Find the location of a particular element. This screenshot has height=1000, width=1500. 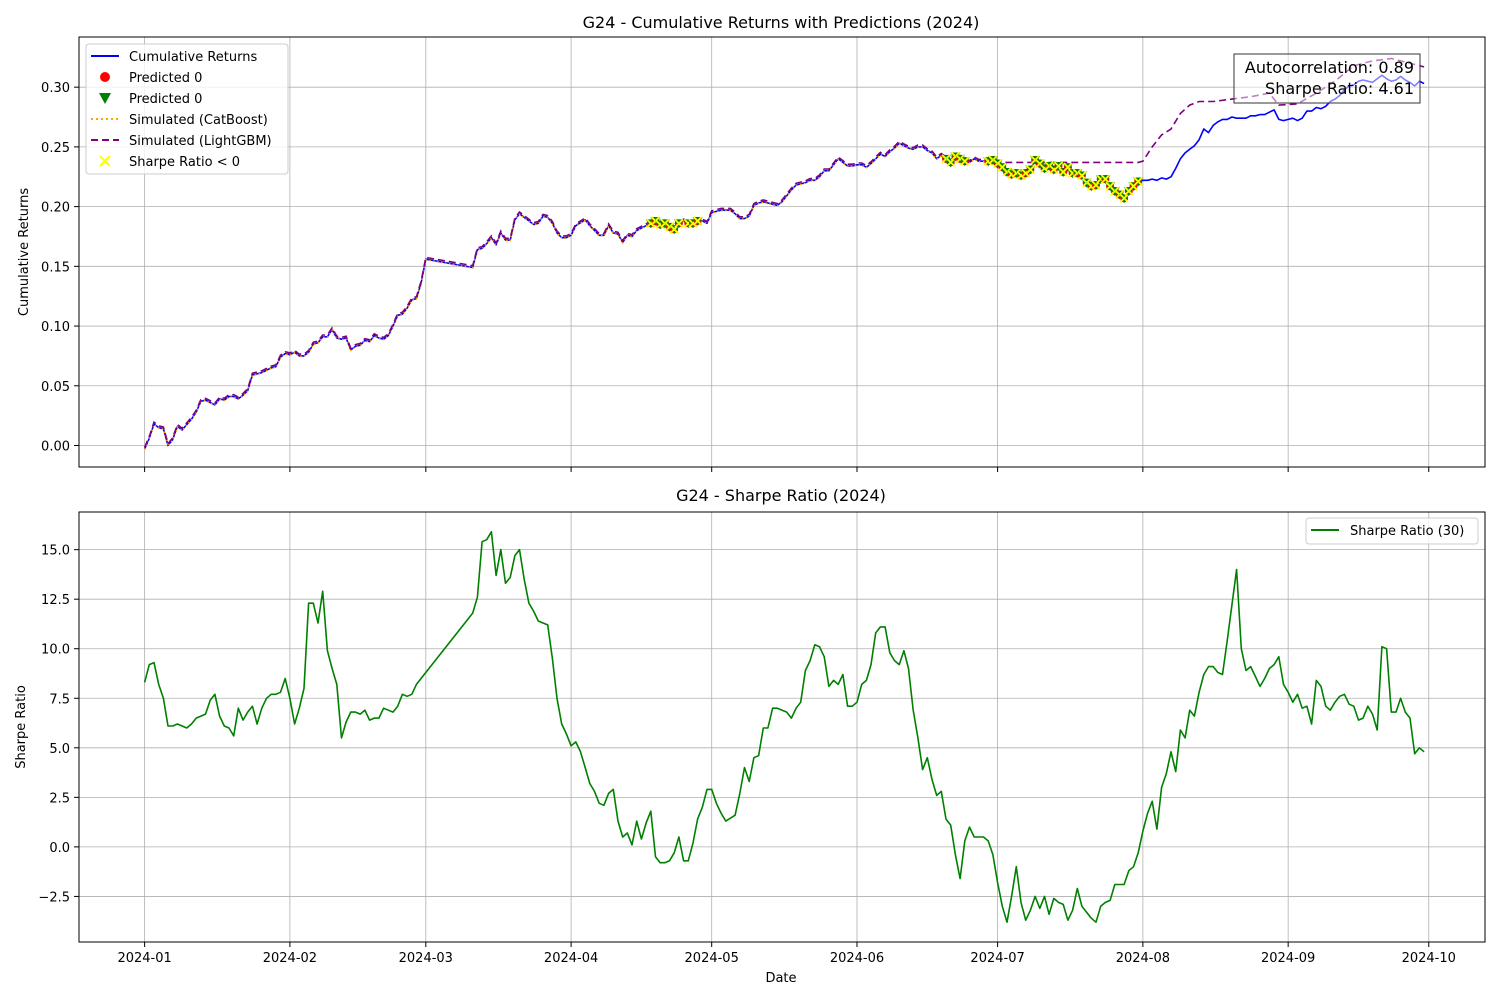

x-tick-label: 2024-06 is located at coordinates (857, 958).